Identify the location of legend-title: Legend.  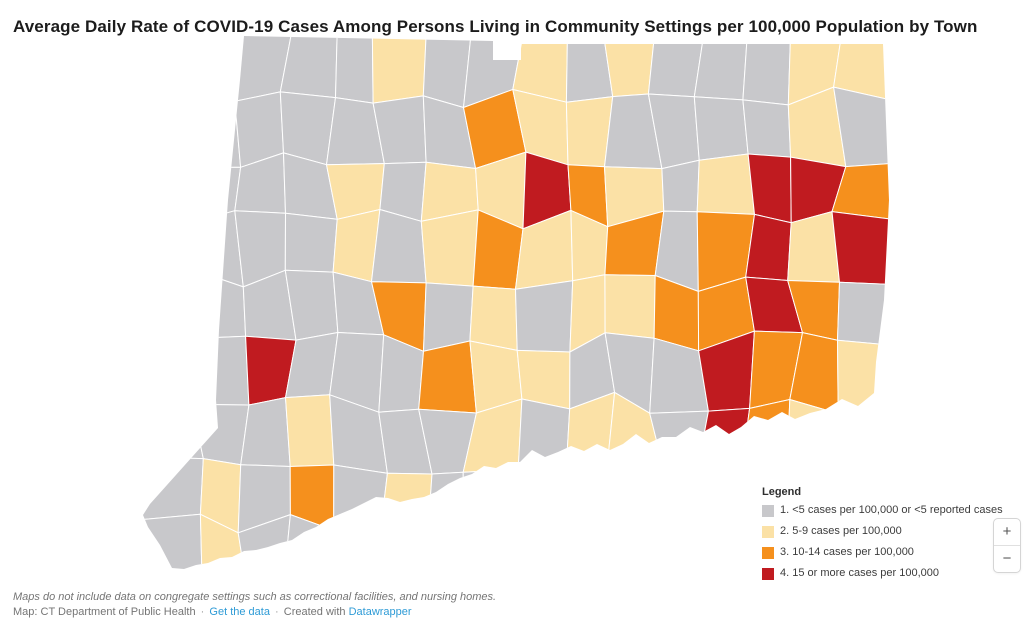
(782, 492).